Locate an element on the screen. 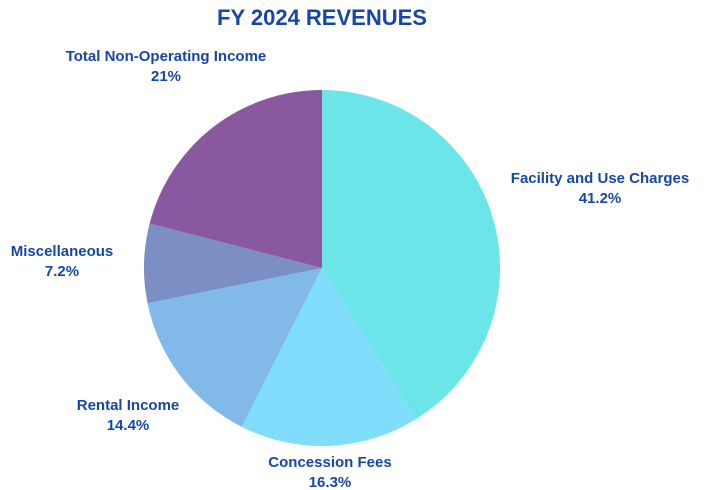 This screenshot has width=717, height=490. slice-label: Miscellaneous is located at coordinates (62, 251).